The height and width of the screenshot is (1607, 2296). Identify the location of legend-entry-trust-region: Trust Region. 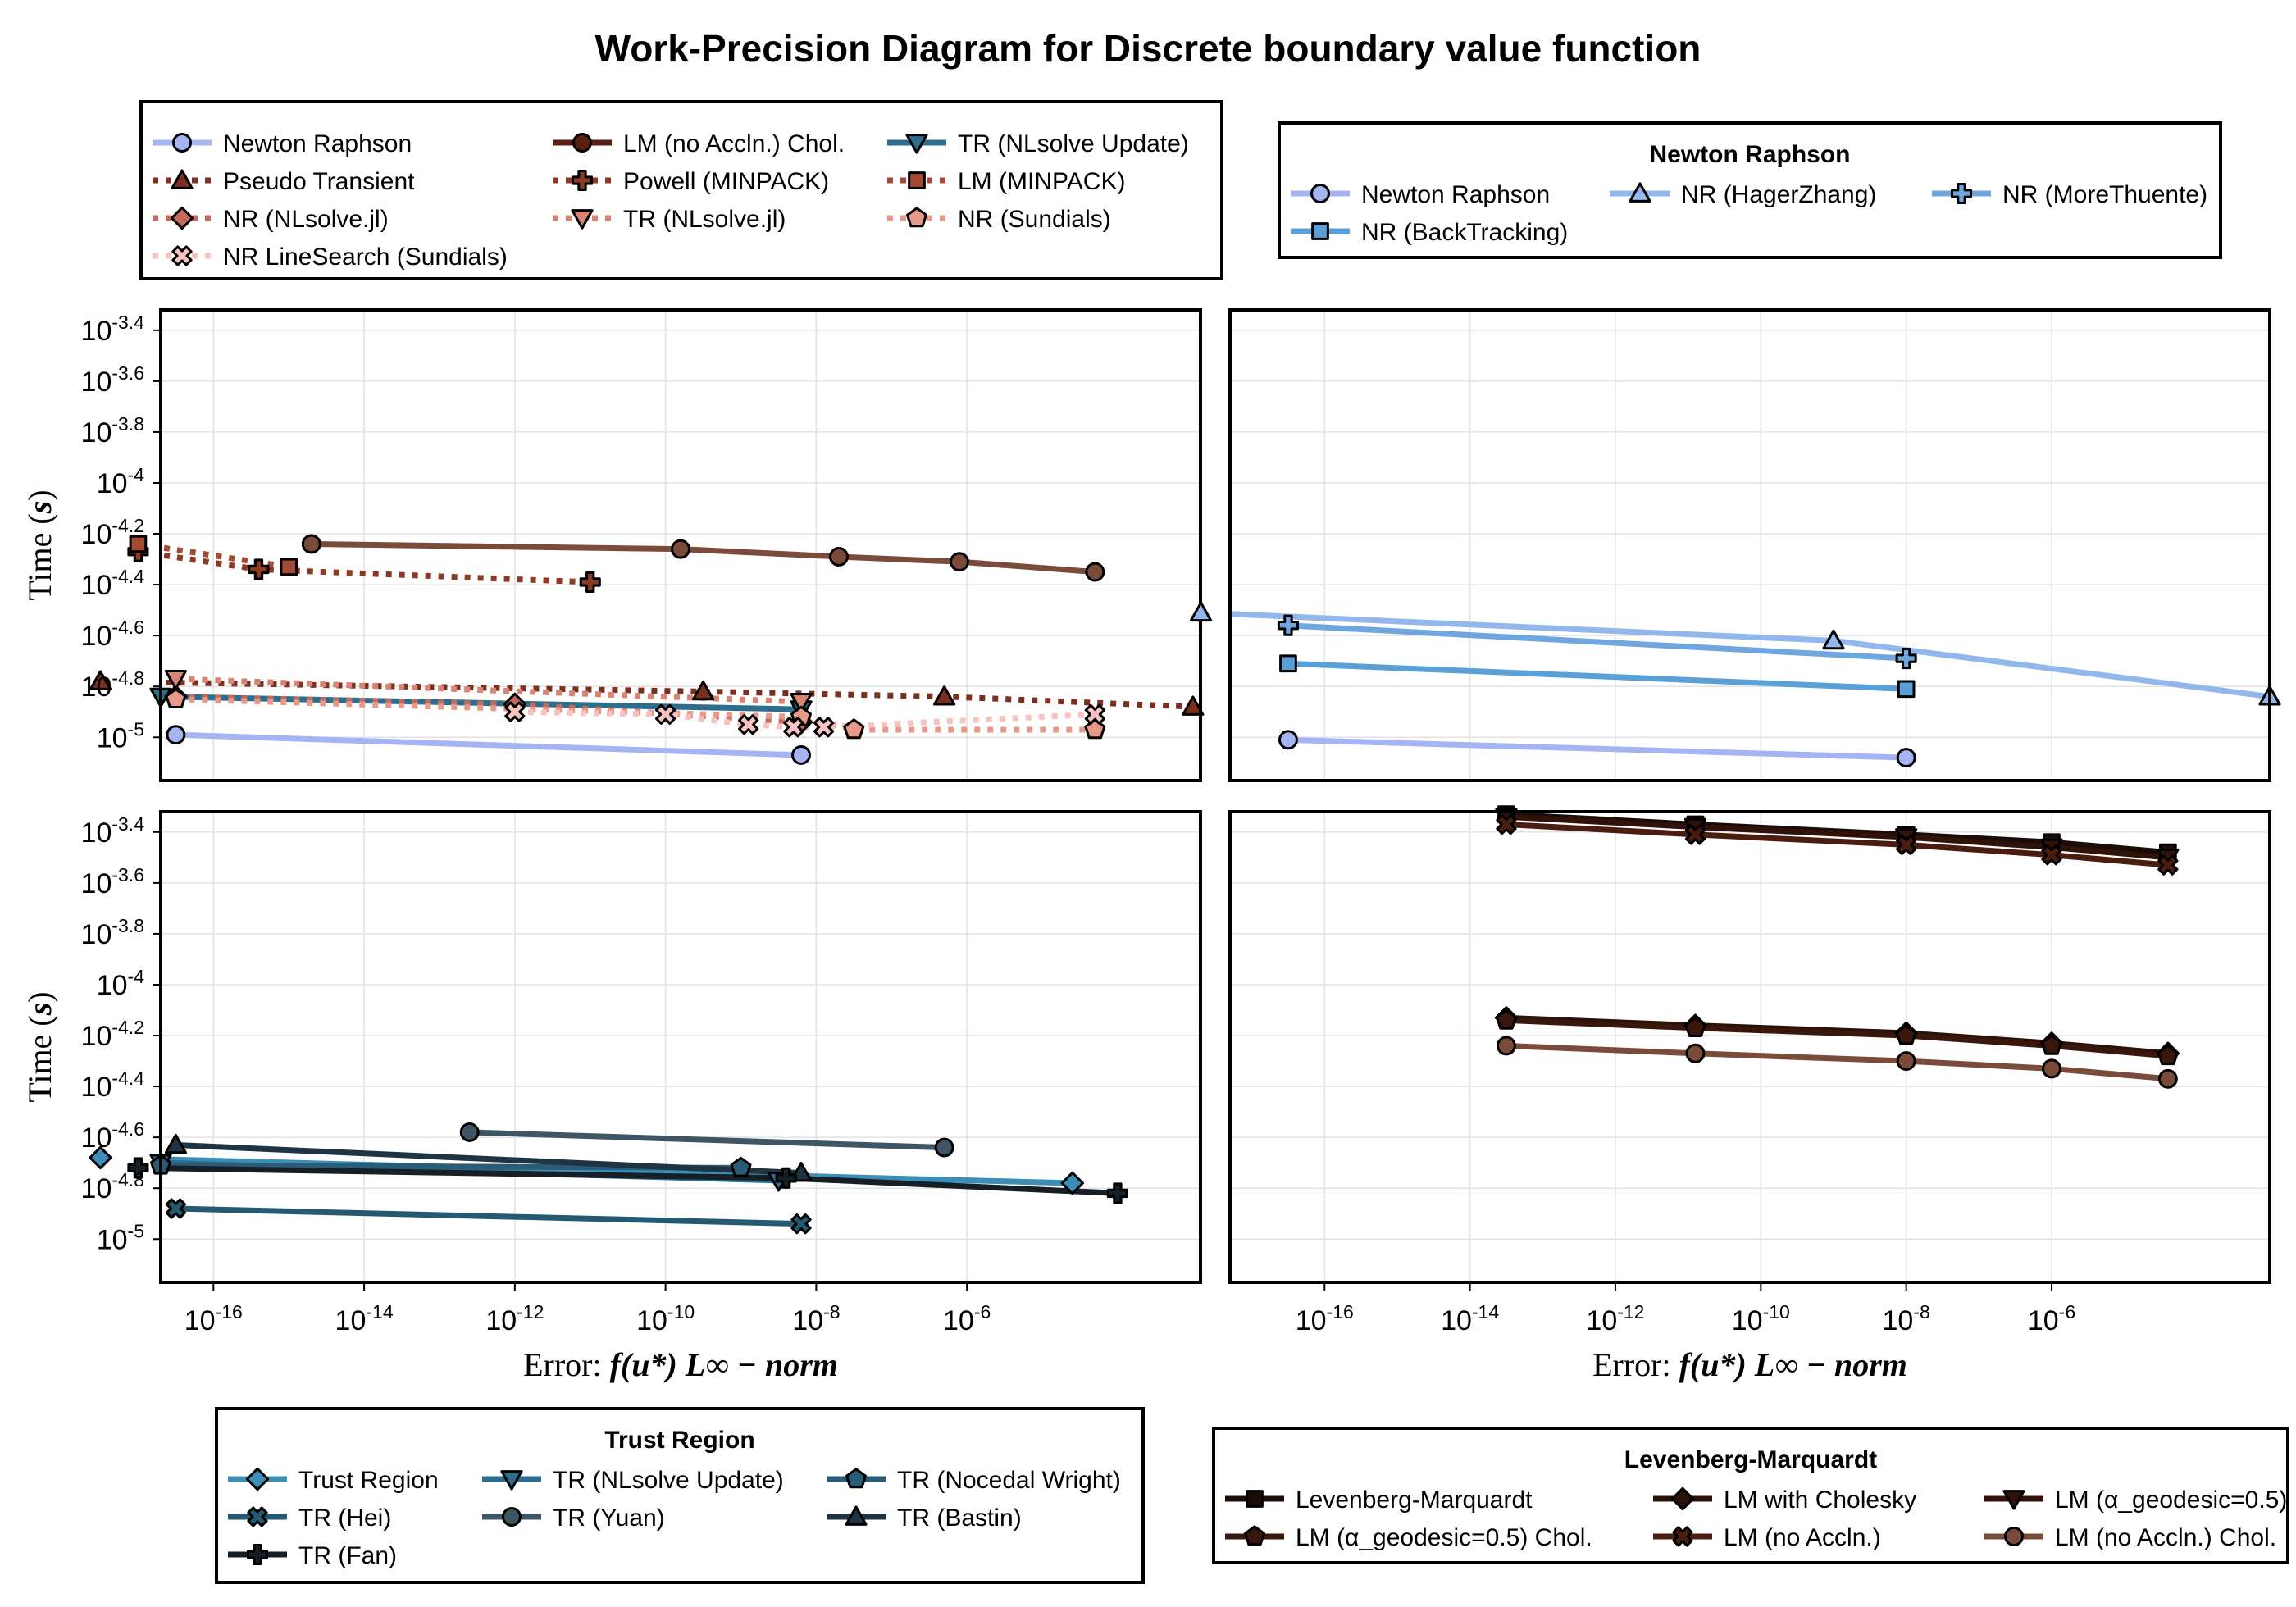
(333, 1480).